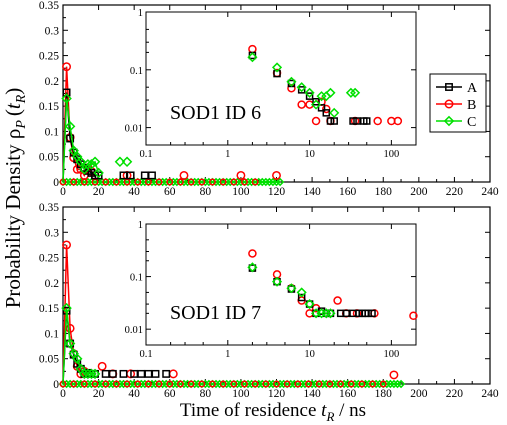 This screenshot has width=507, height=425. Describe the element at coordinates (490, 192) in the screenshot. I see `x-tick-label: 240` at that location.